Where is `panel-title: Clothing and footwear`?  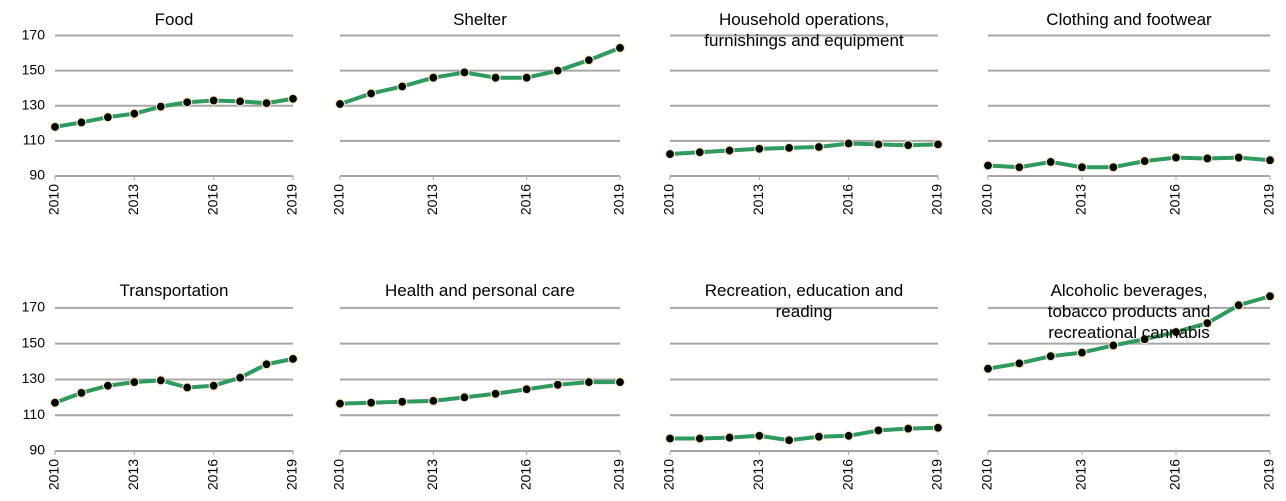 panel-title: Clothing and footwear is located at coordinates (1129, 19).